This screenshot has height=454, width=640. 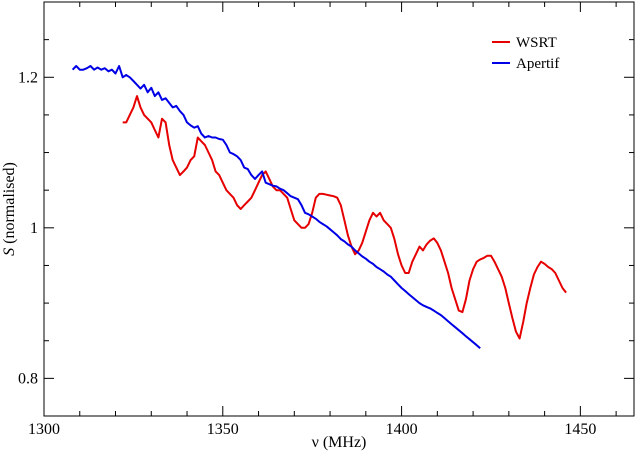 What do you see at coordinates (28, 77) in the screenshot?
I see `y-tick-label: 1.2` at bounding box center [28, 77].